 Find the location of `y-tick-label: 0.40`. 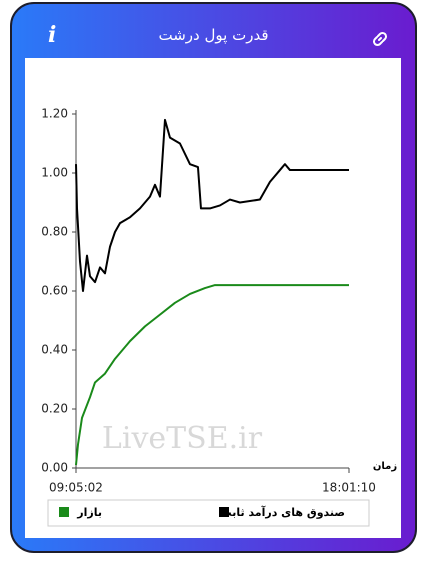

y-tick-label: 0.40 is located at coordinates (54, 350).